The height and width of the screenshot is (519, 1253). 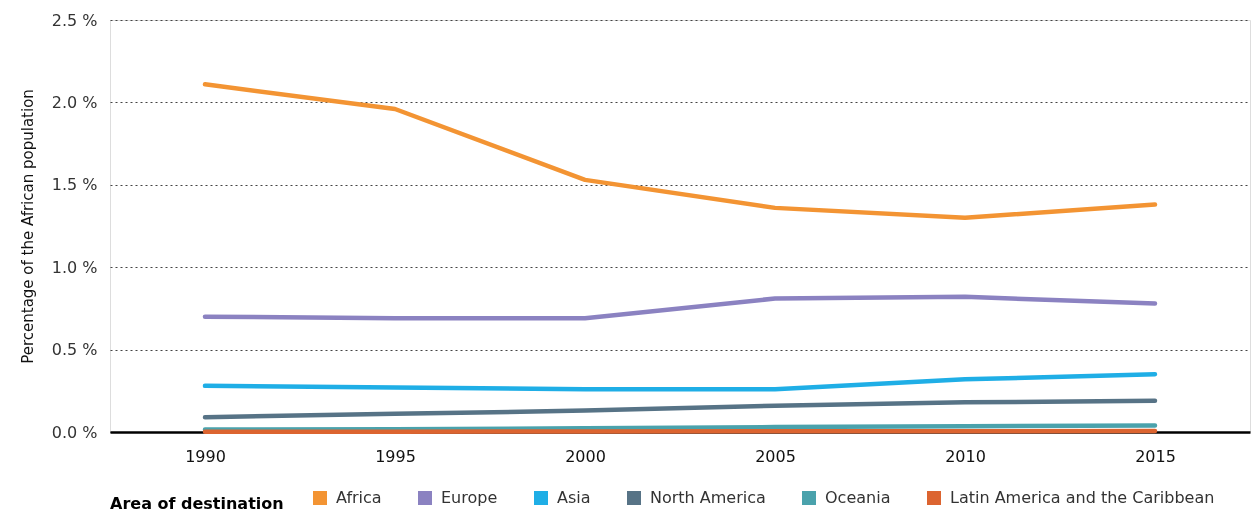 What do you see at coordinates (469, 497) in the screenshot?
I see `legend-label: Europe` at bounding box center [469, 497].